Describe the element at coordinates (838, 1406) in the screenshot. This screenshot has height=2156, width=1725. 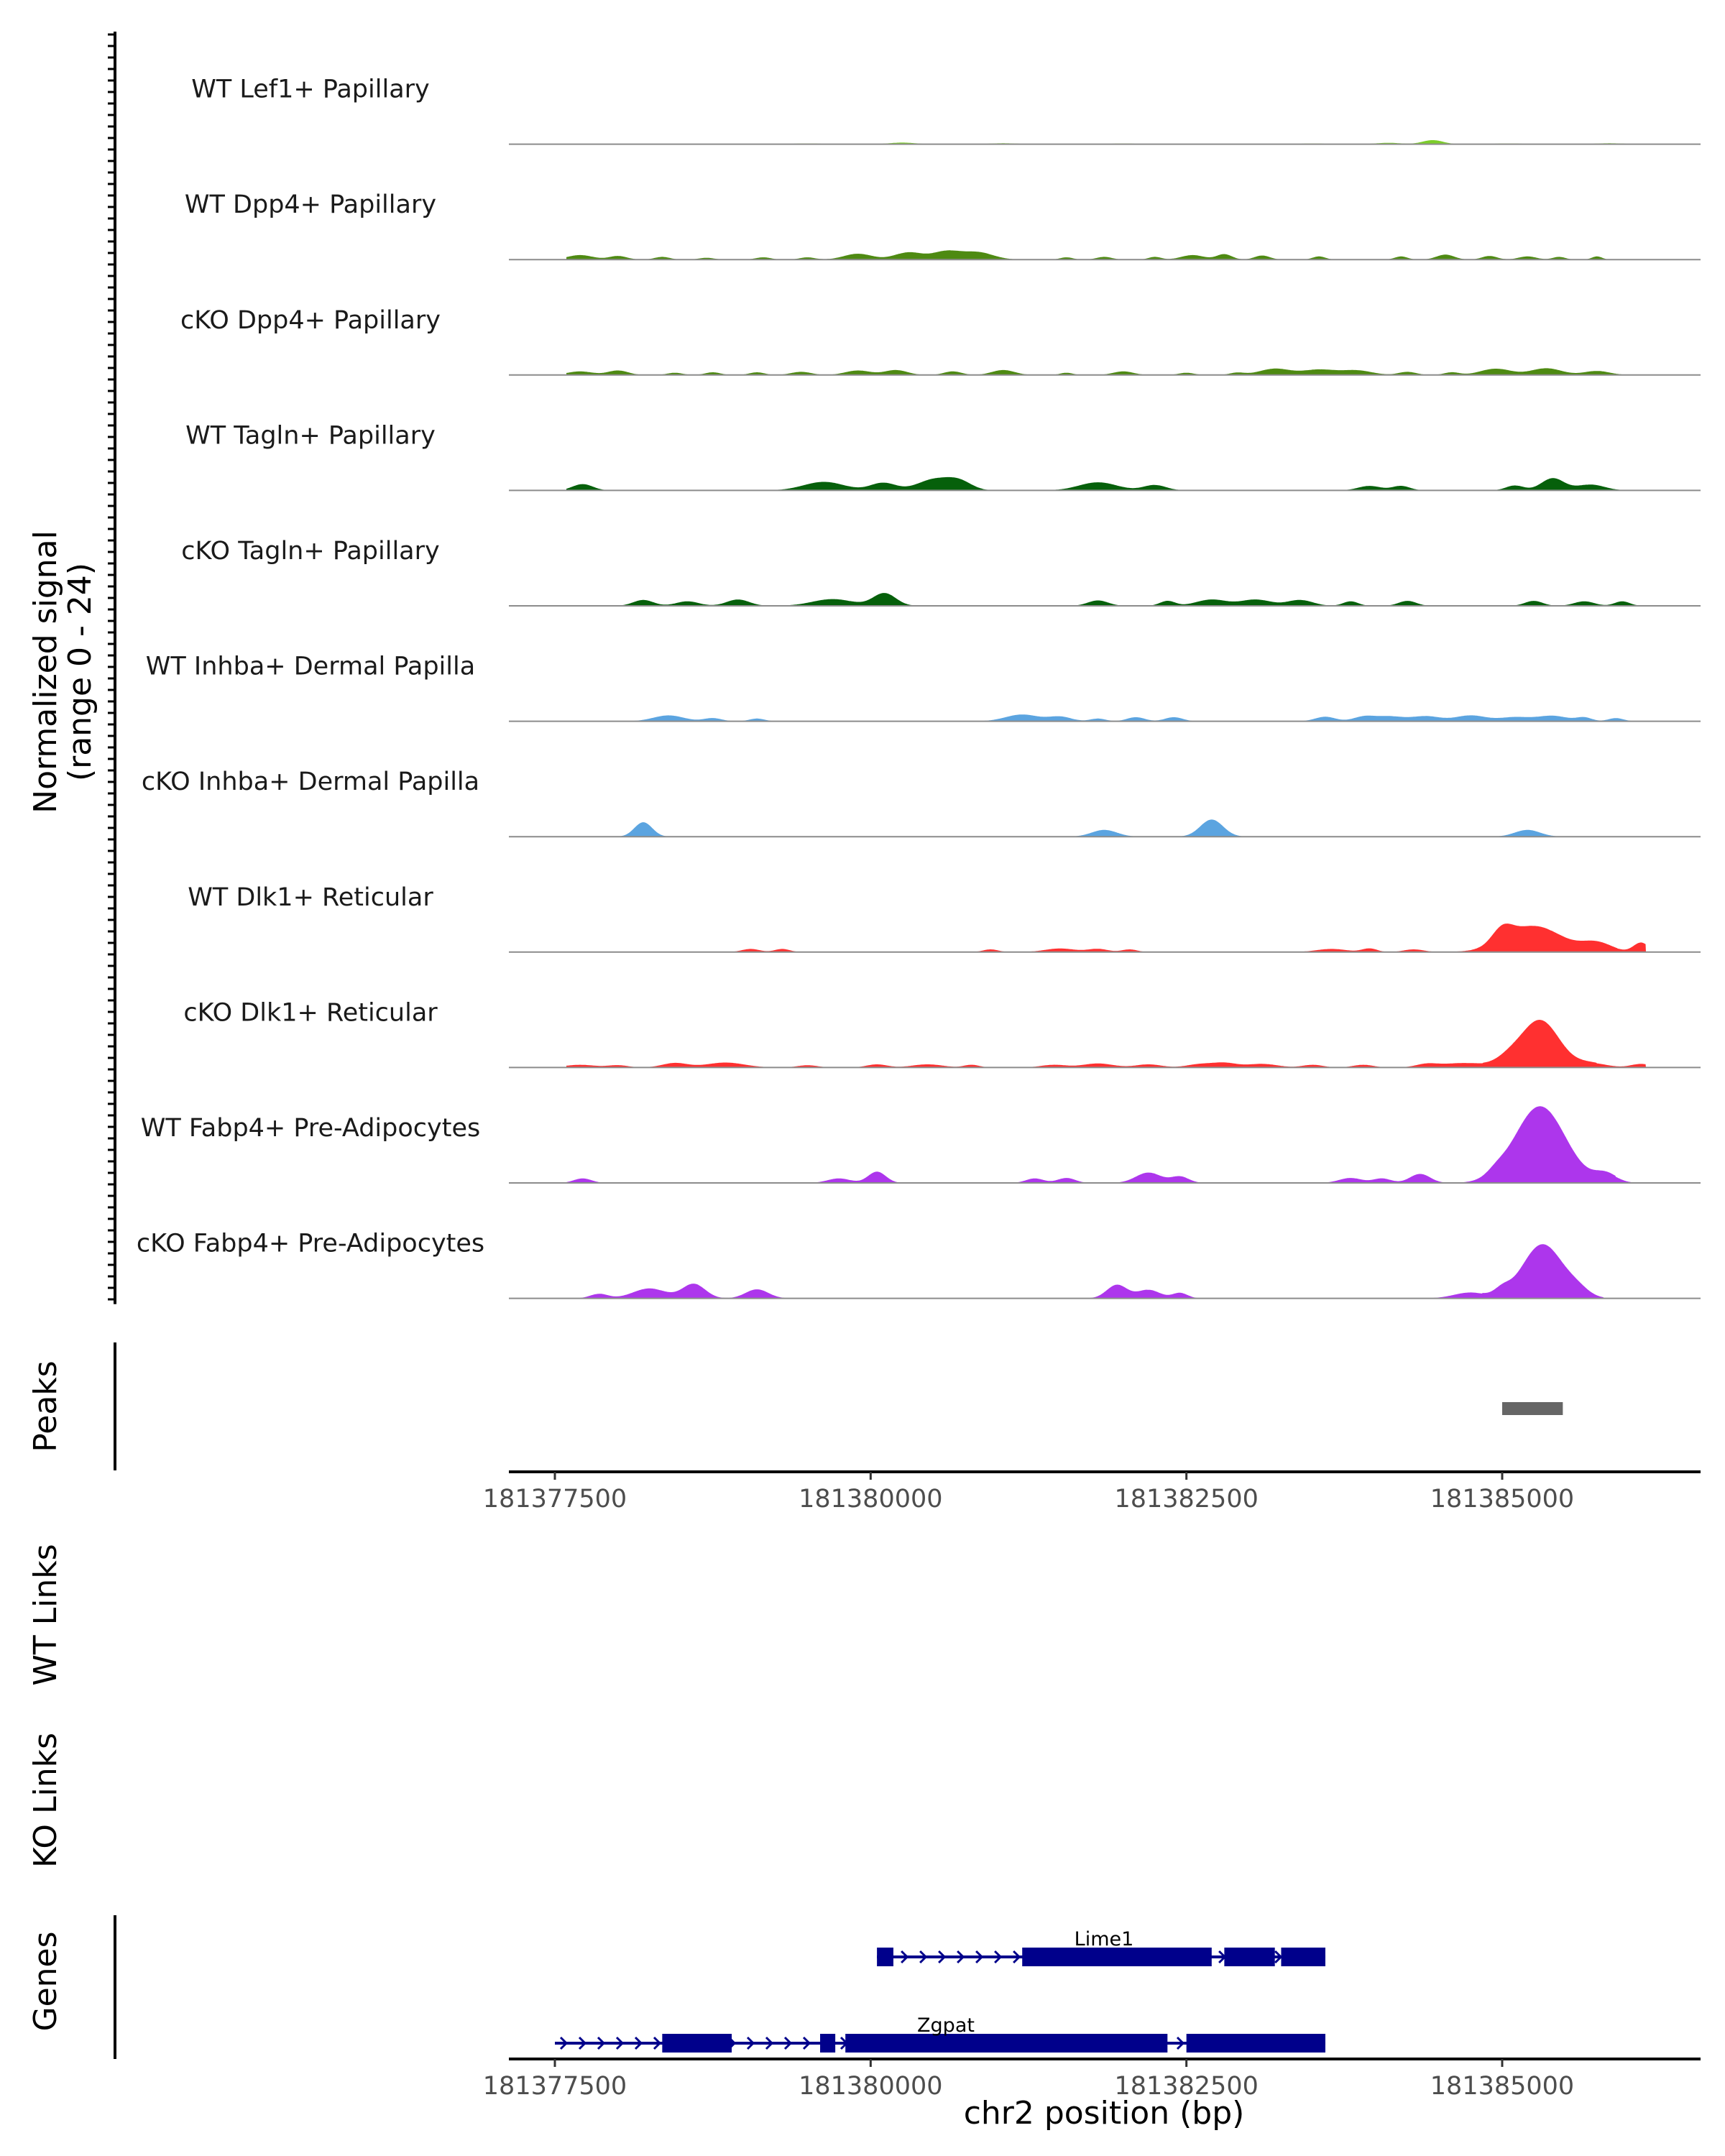
I see `peaks-track` at that location.